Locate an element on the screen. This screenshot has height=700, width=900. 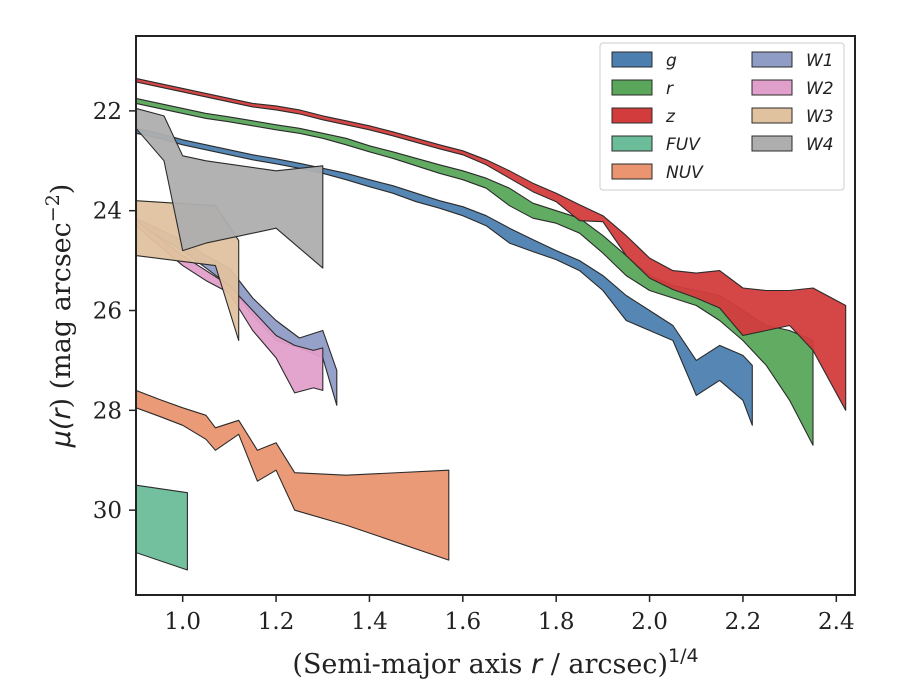
legend-label-nuv: NUV is located at coordinates (685, 173).